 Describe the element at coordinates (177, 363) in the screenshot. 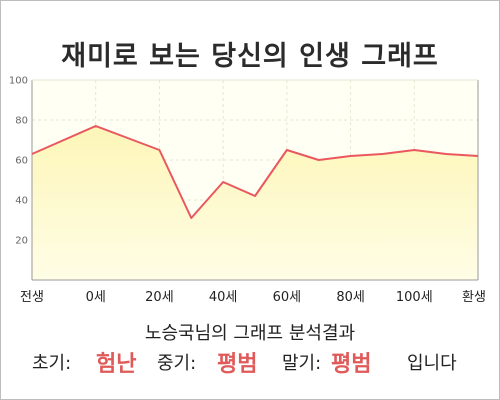

I see `middle-label: 중기:` at that location.